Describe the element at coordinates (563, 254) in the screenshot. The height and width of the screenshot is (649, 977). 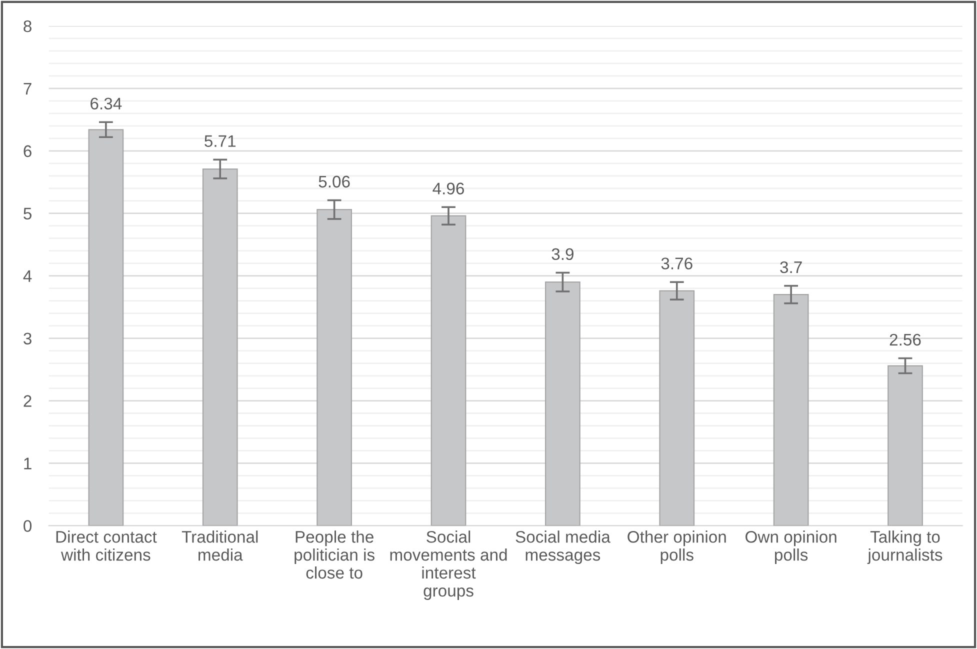
I see `data-label: 3.9` at that location.